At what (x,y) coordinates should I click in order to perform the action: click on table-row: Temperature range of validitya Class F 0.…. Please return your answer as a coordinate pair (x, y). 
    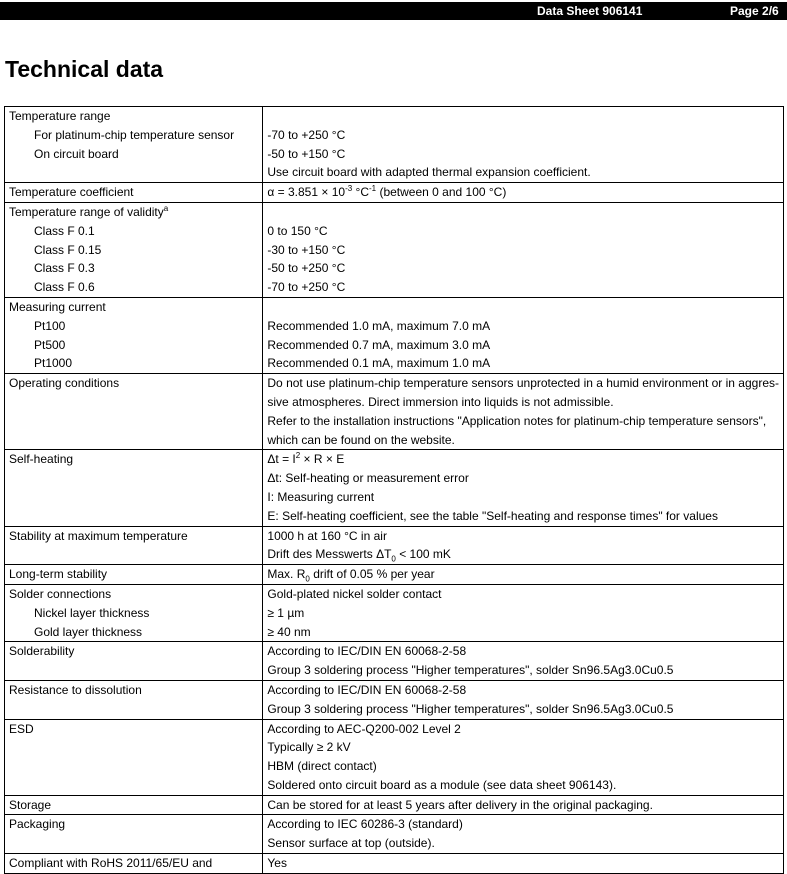
    Looking at the image, I should click on (393, 249).